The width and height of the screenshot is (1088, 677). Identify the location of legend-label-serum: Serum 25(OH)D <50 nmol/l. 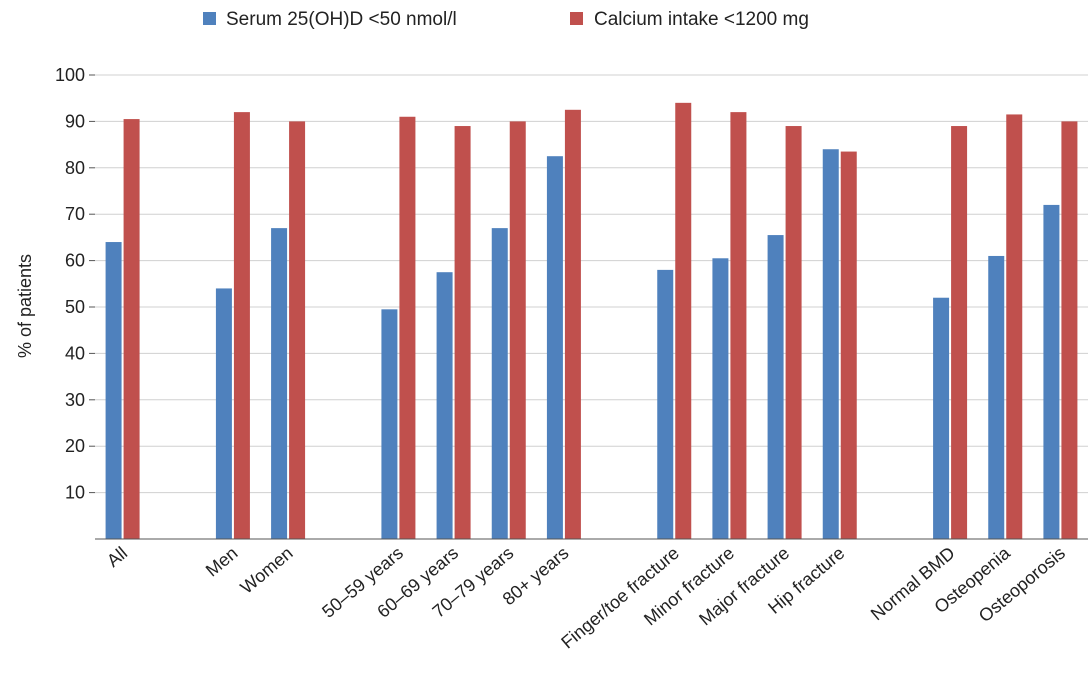
(341, 19).